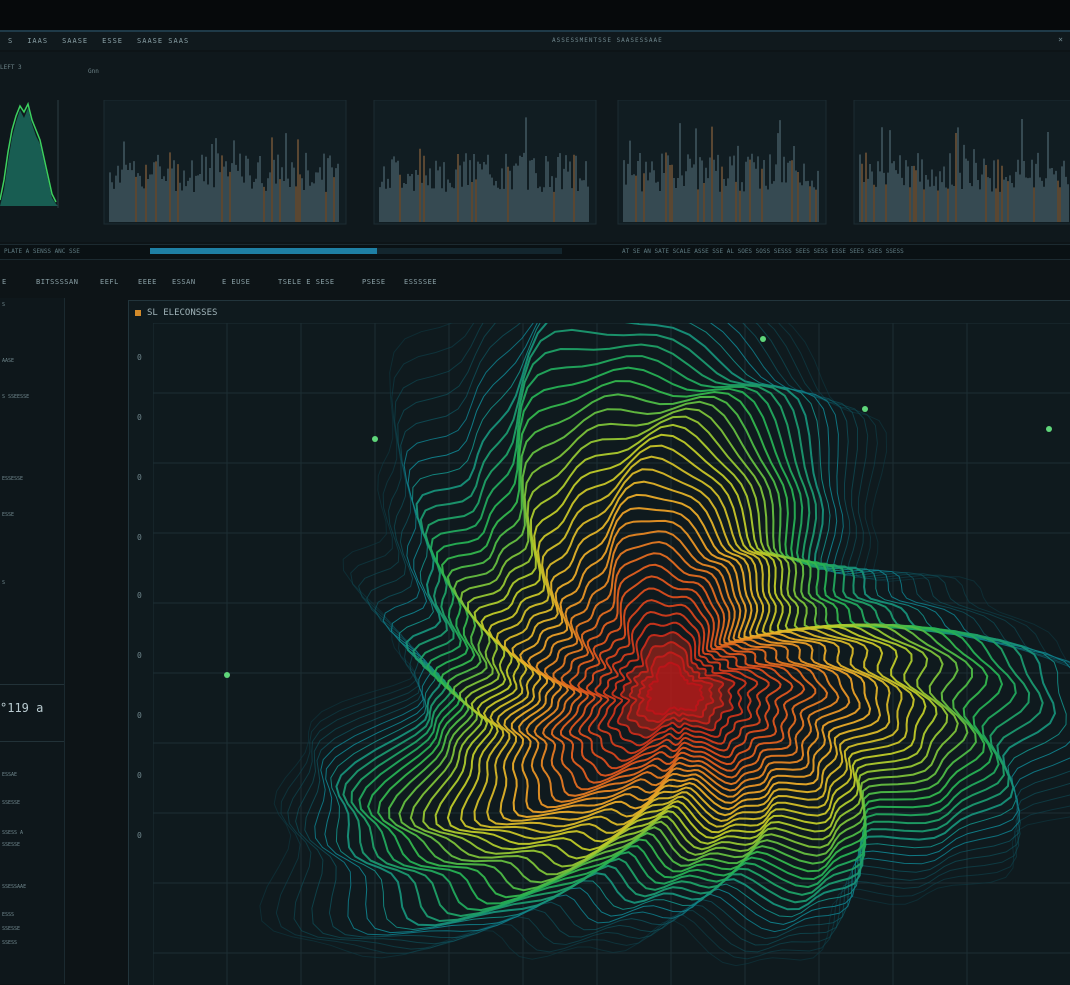 This screenshot has width=1070, height=985. Describe the element at coordinates (163, 41) in the screenshot. I see `menu-item: SAASE SAAS` at that location.